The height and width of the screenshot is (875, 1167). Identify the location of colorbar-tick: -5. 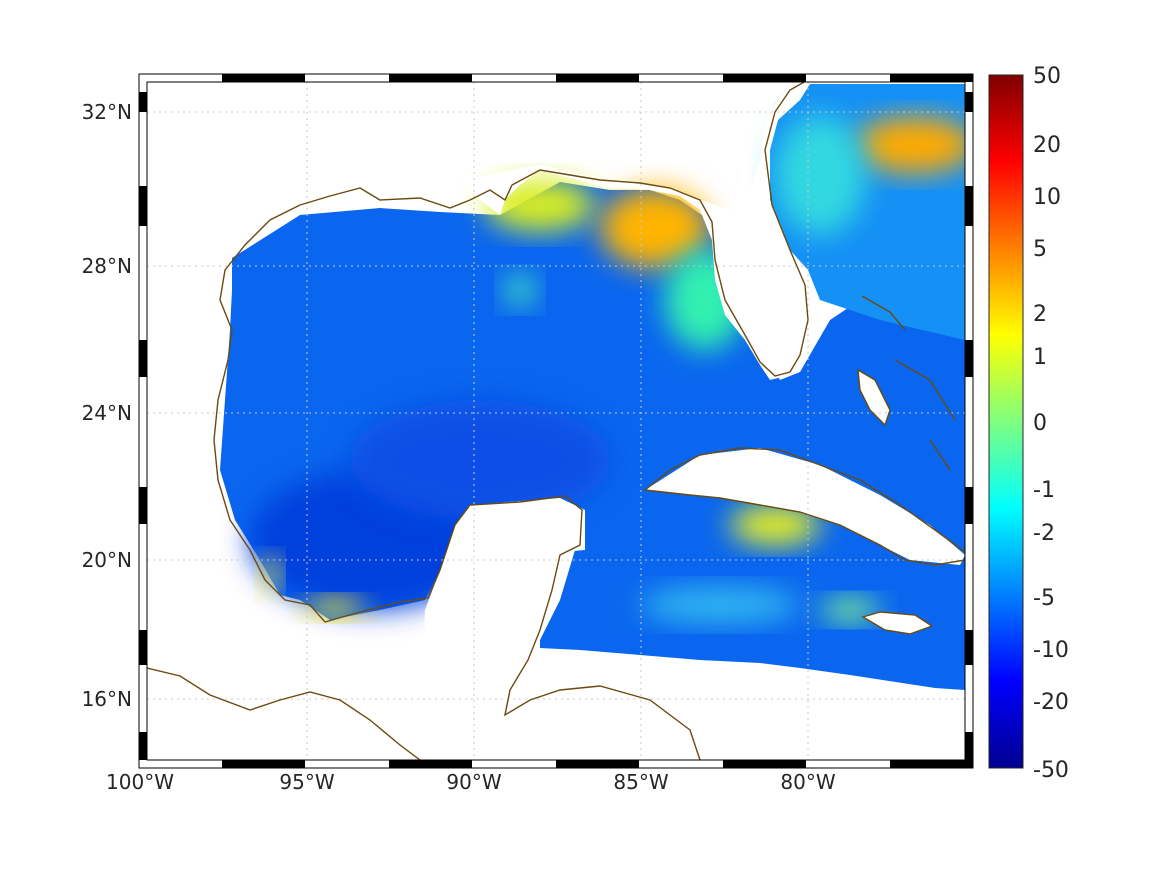
(1044, 598).